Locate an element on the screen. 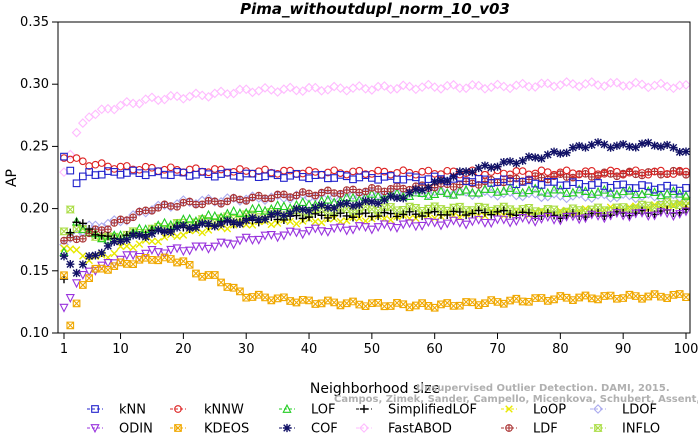 Image resolution: width=698 pixels, height=434 pixels. x-tick-label: 30 is located at coordinates (246, 349).